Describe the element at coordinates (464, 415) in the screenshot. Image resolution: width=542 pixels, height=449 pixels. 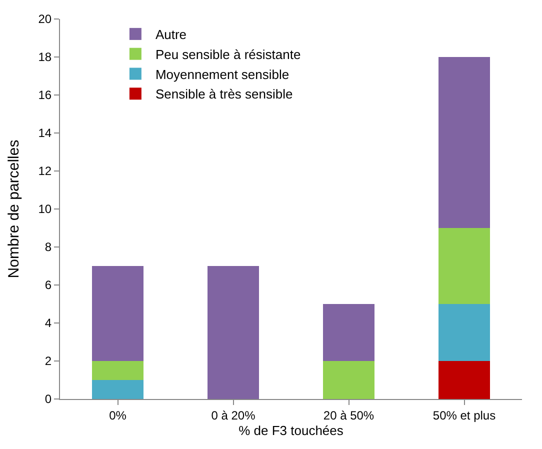
I see `x-tick-label: 50% et plus` at that location.